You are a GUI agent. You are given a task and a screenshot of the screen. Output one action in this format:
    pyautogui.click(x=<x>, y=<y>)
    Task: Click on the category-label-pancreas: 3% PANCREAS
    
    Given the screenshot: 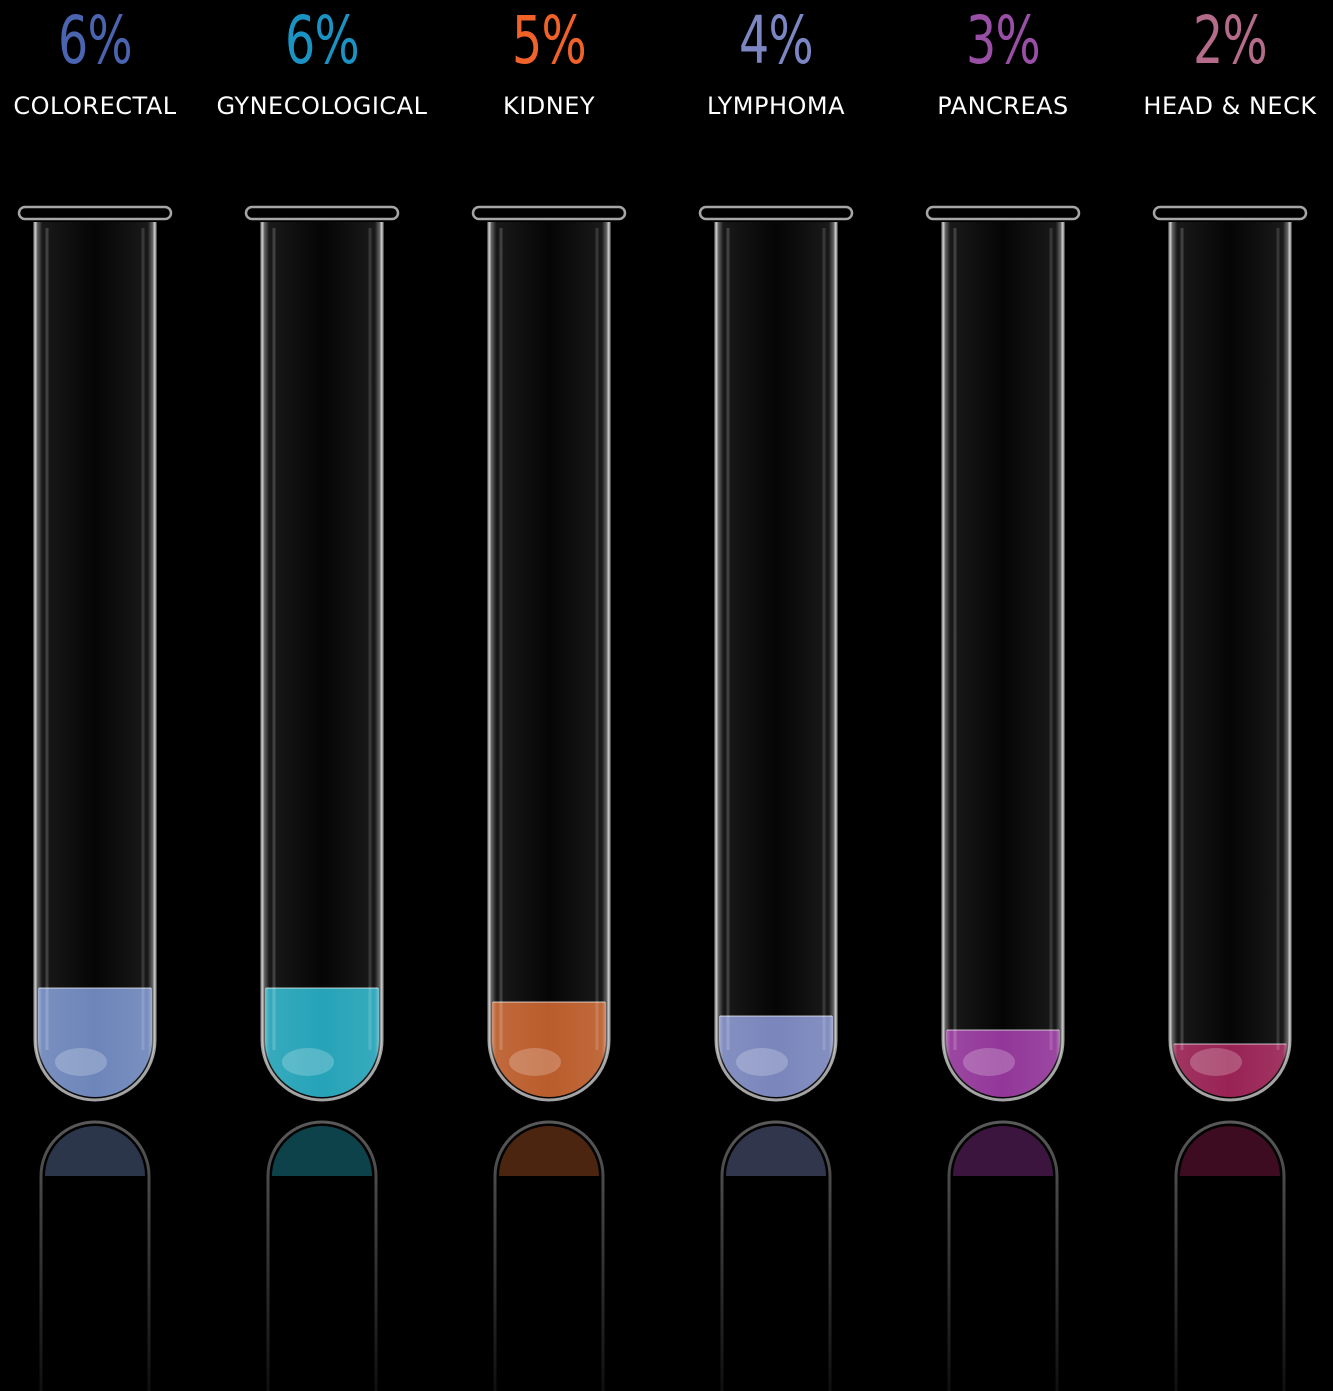 What is the action you would take?
    pyautogui.click(x=1003, y=60)
    